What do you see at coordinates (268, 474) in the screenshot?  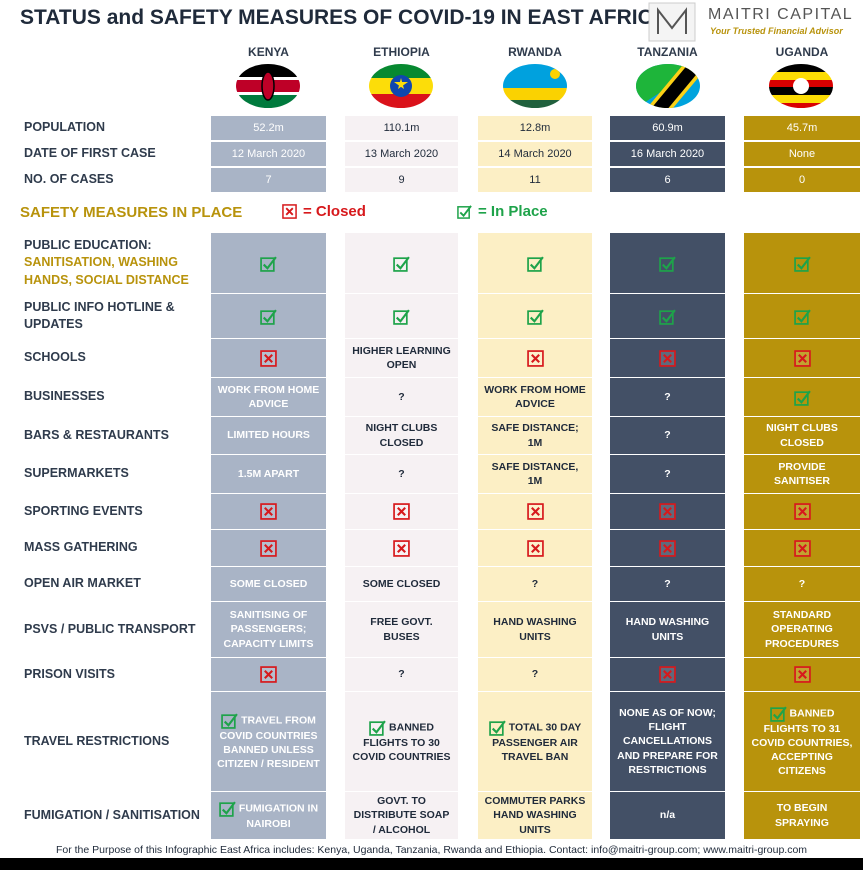 I see `measure-cell: 1.5M APART` at bounding box center [268, 474].